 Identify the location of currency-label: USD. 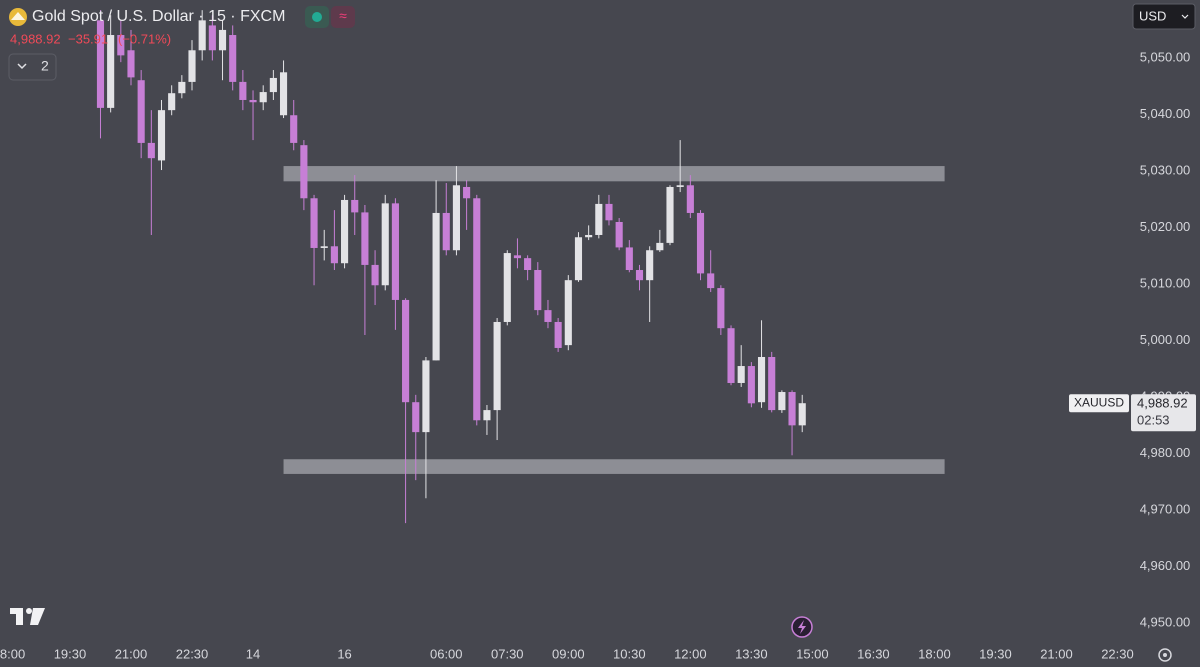
(1152, 15).